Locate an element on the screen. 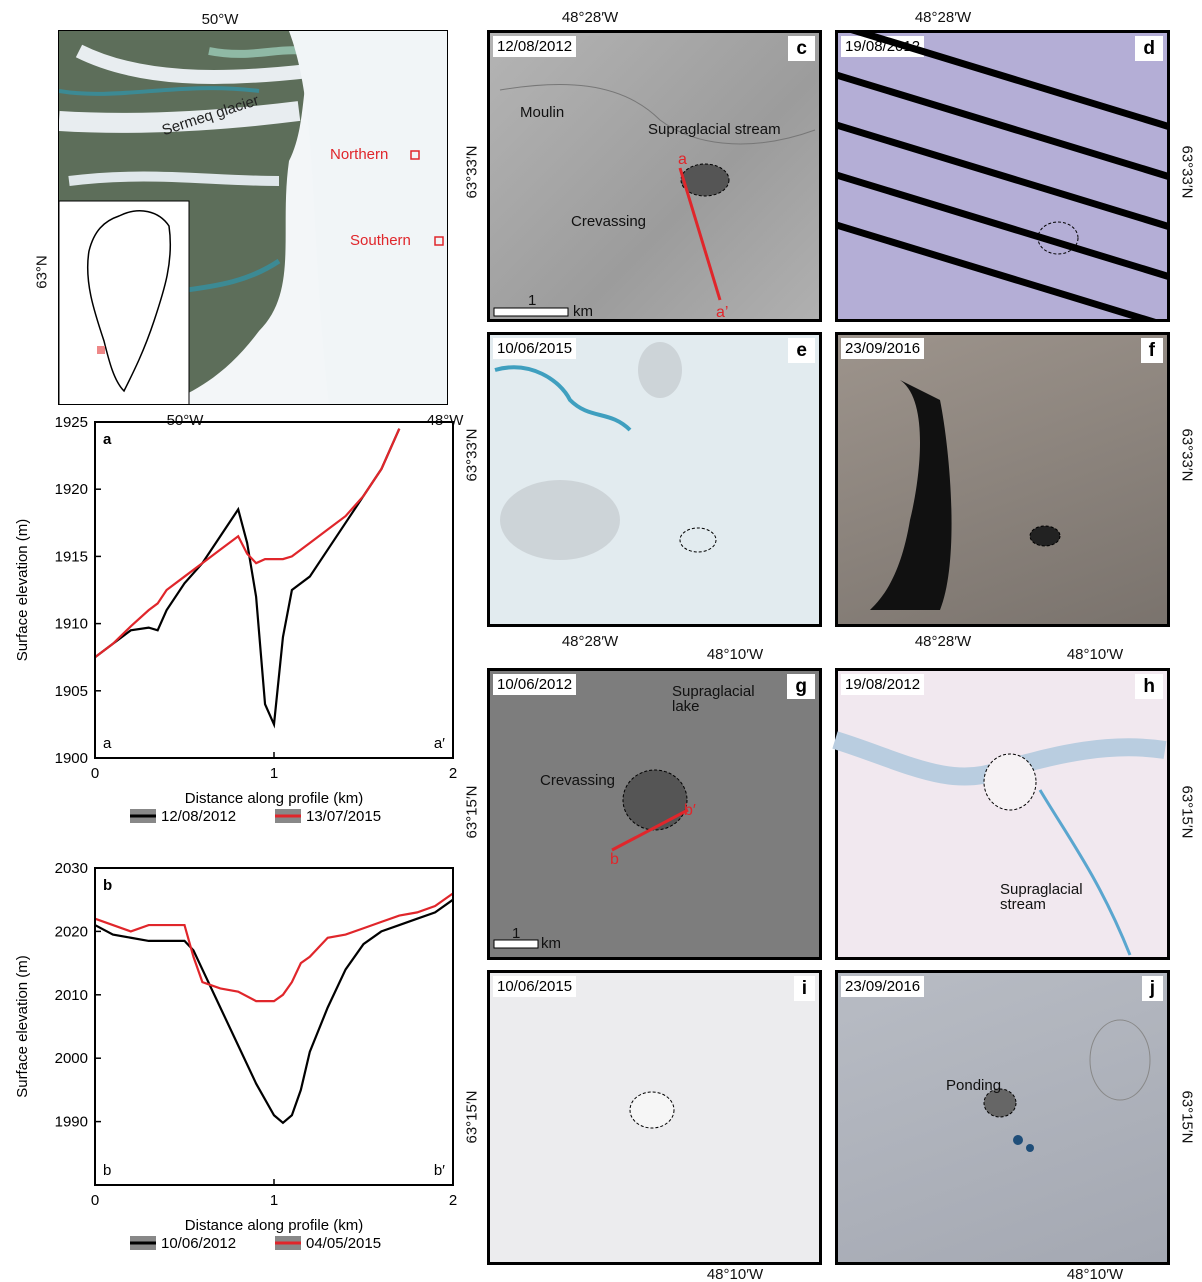  corner-label: b is located at coordinates (107, 1170).